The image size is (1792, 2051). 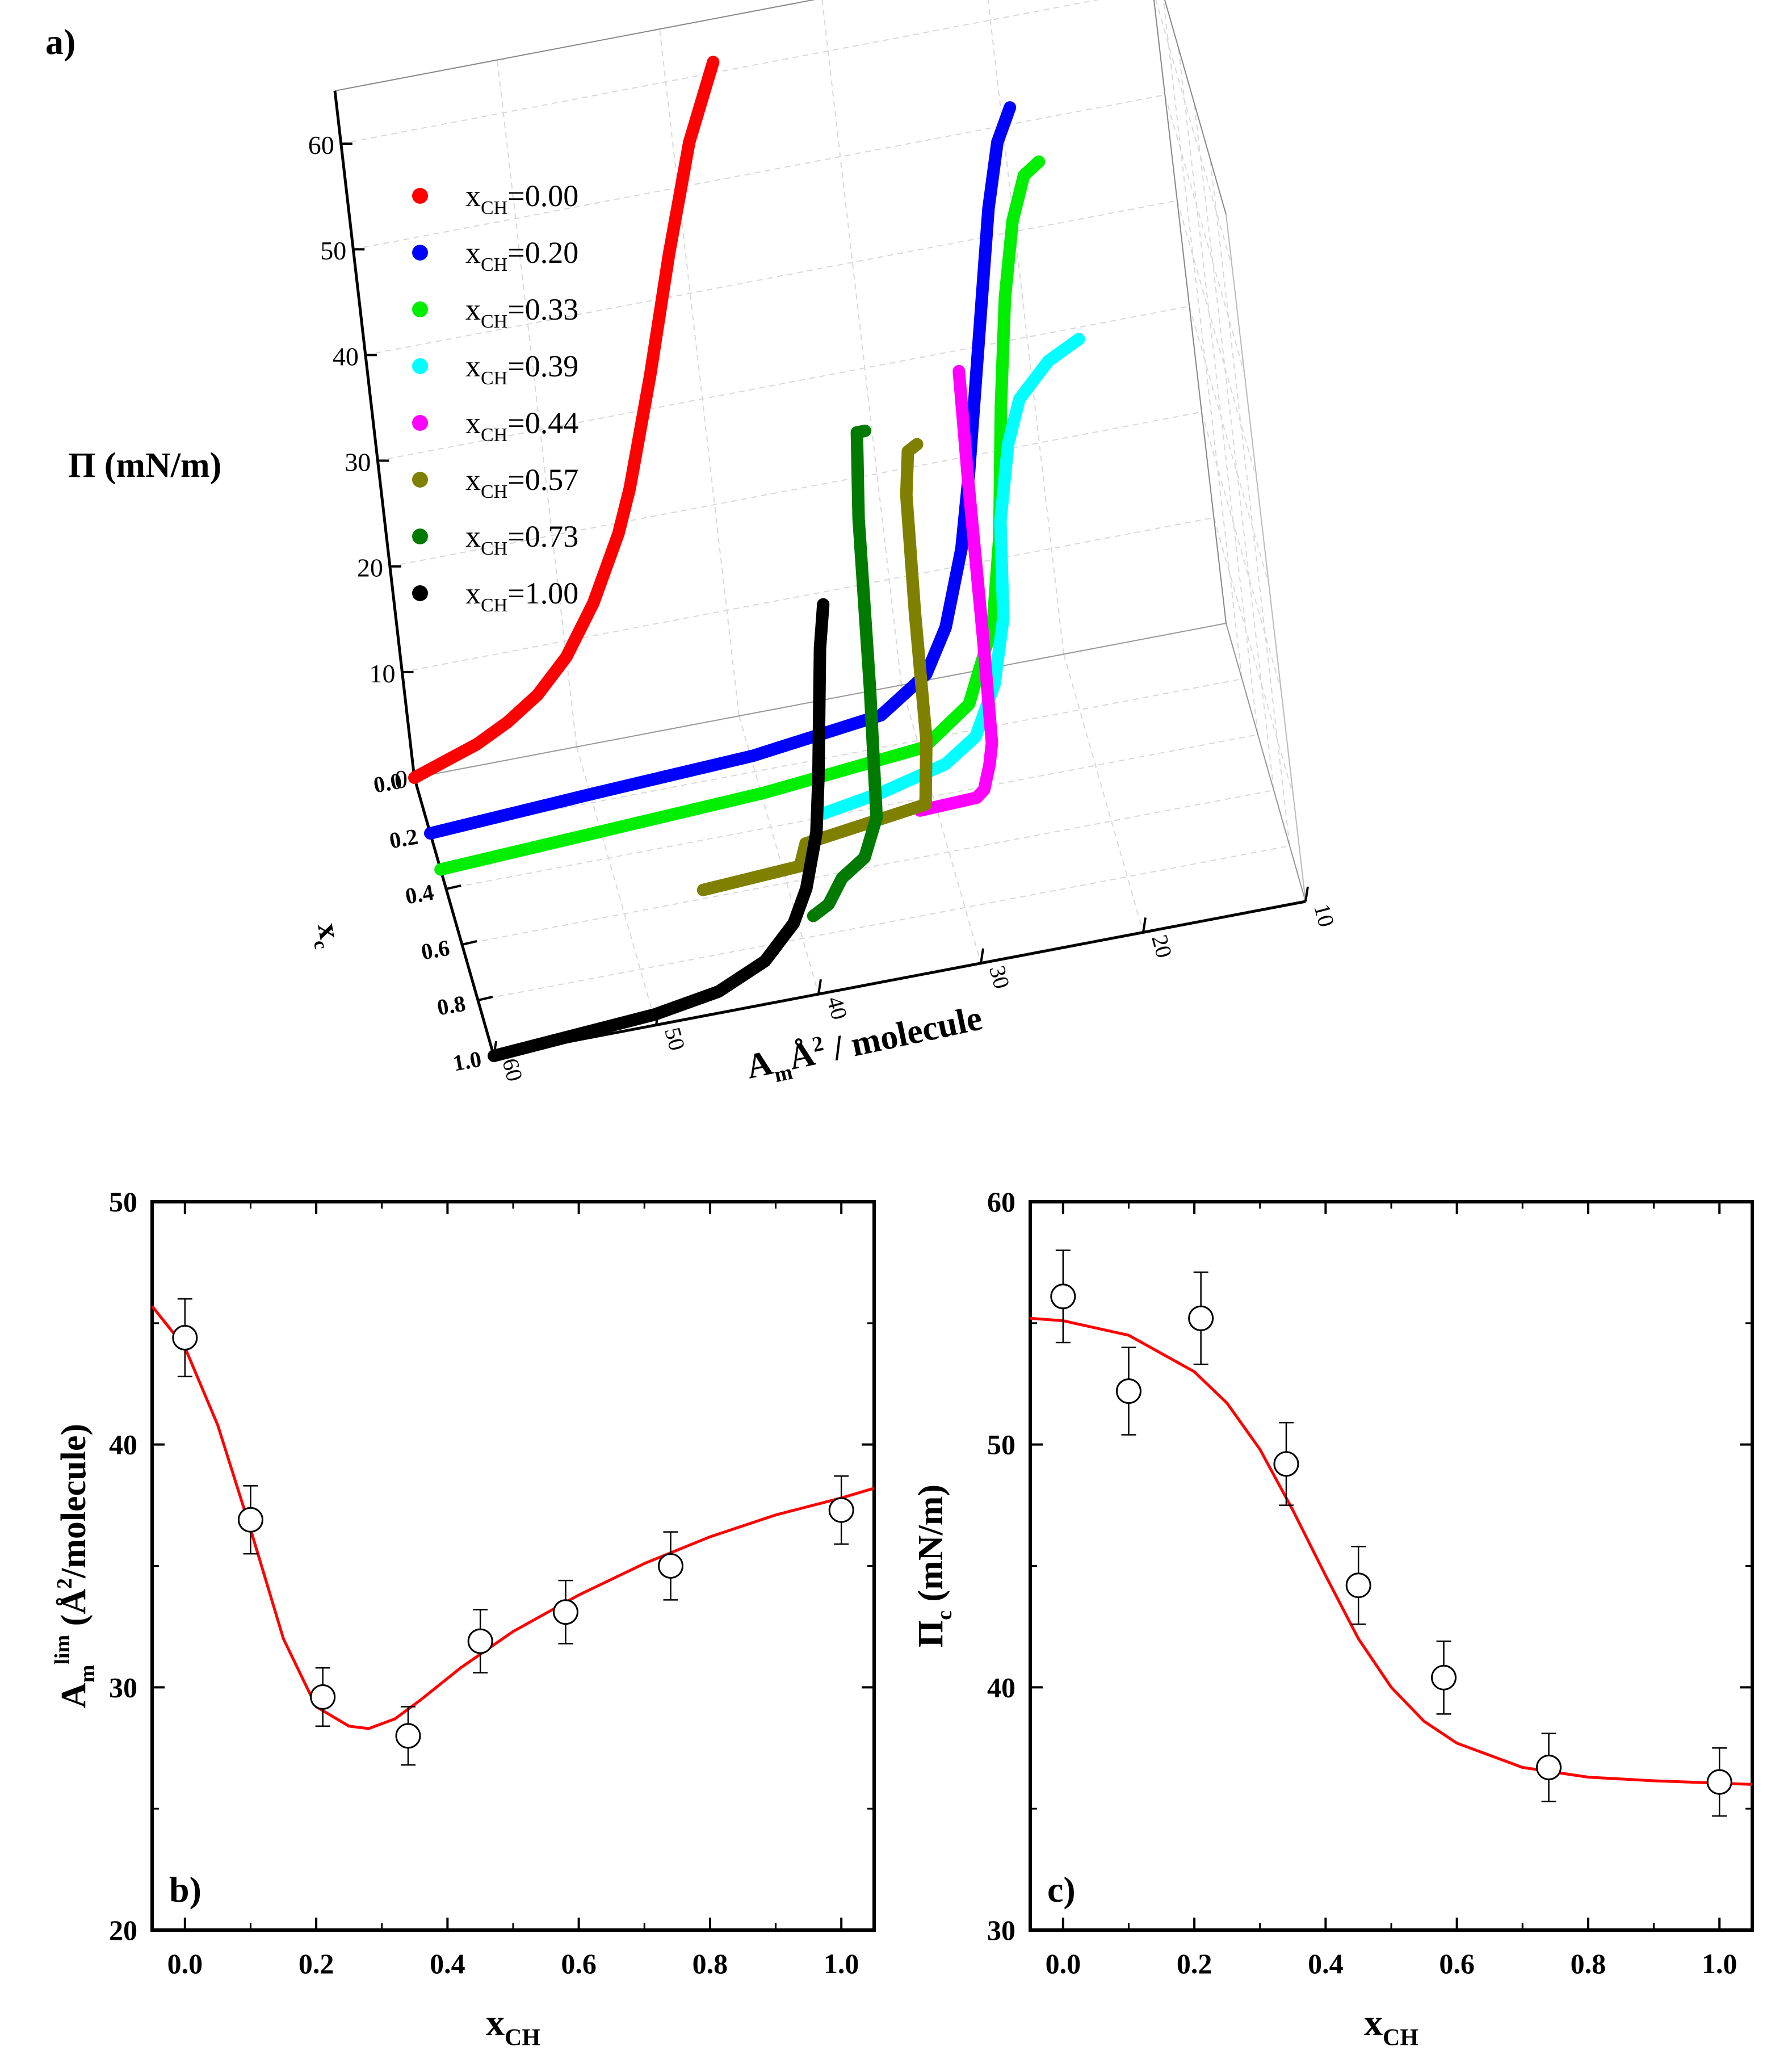 What do you see at coordinates (382, 673) in the screenshot?
I see `z-tick-label: 10` at bounding box center [382, 673].